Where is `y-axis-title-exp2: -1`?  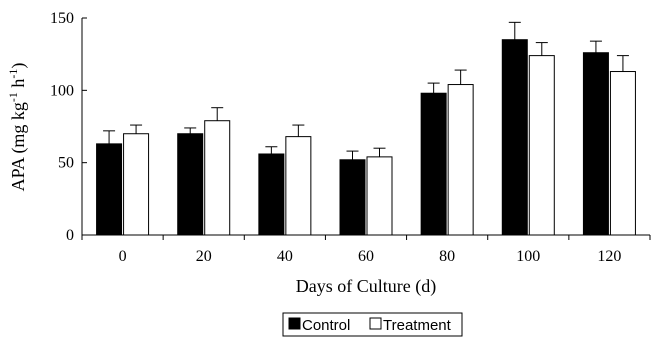
y-axis-title-exp2: -1 is located at coordinates (13, 74).